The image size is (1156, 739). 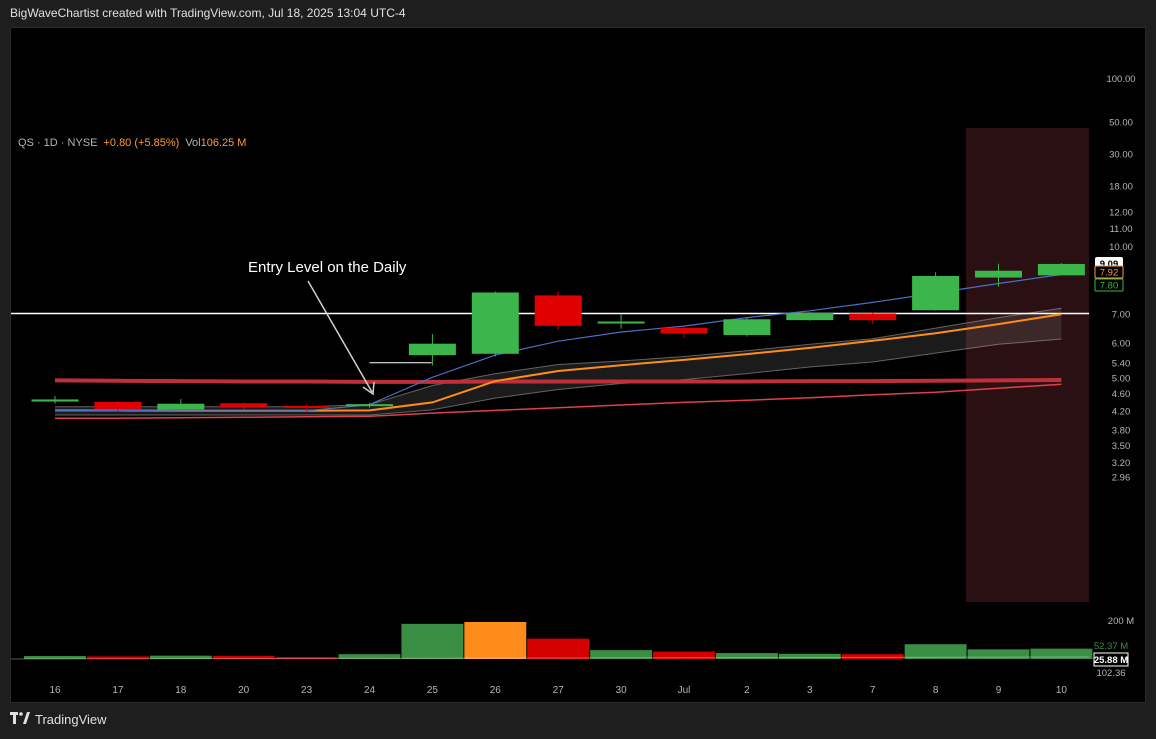 What do you see at coordinates (1109, 264) in the screenshot?
I see `price-tag-current-text: 9.09` at bounding box center [1109, 264].